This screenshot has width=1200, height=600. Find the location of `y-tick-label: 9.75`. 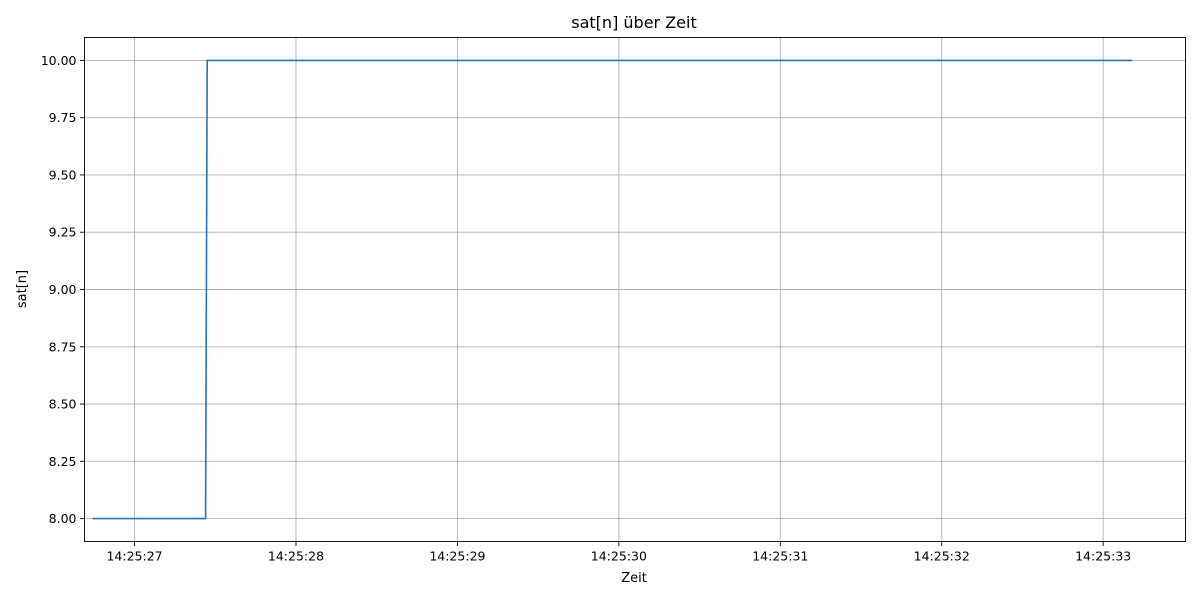

y-tick-label: 9.75 is located at coordinates (63, 117).